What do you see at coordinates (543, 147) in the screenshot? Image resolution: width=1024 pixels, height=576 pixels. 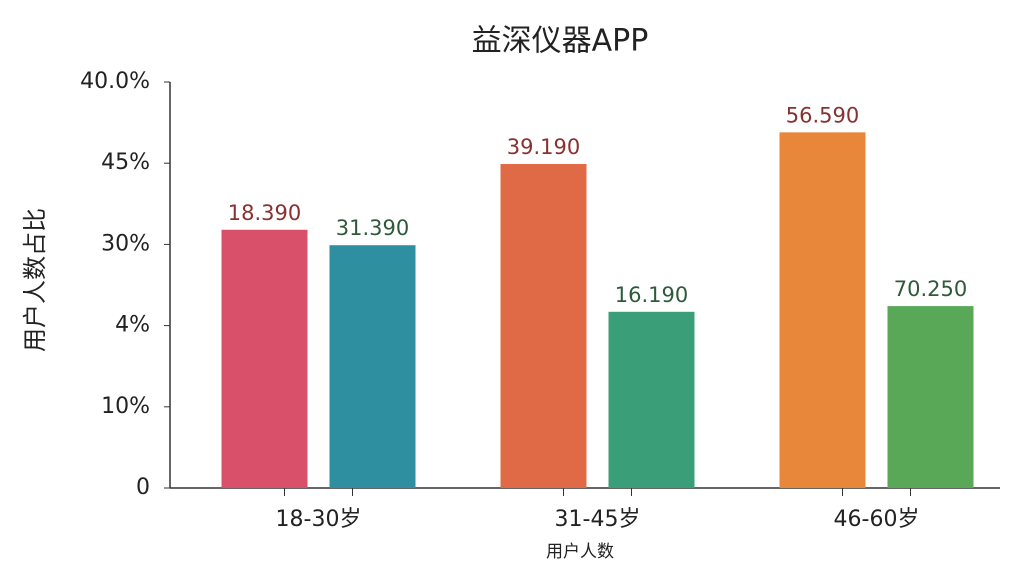 I see `data-label: 39.190` at bounding box center [543, 147].